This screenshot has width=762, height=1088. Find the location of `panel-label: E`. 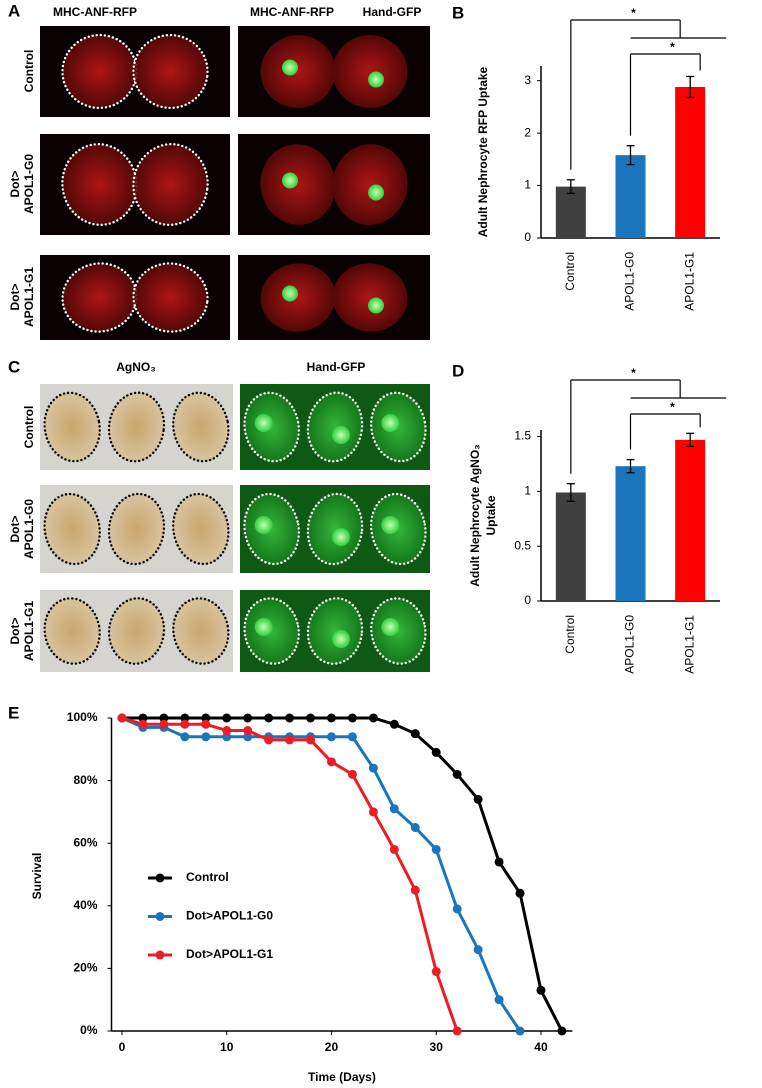

panel-label: E is located at coordinates (13, 712).